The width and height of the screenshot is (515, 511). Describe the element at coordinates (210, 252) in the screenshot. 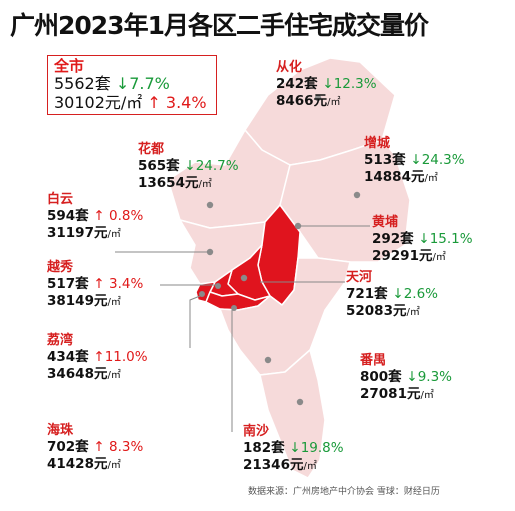

I see `marker-baiyun` at that location.